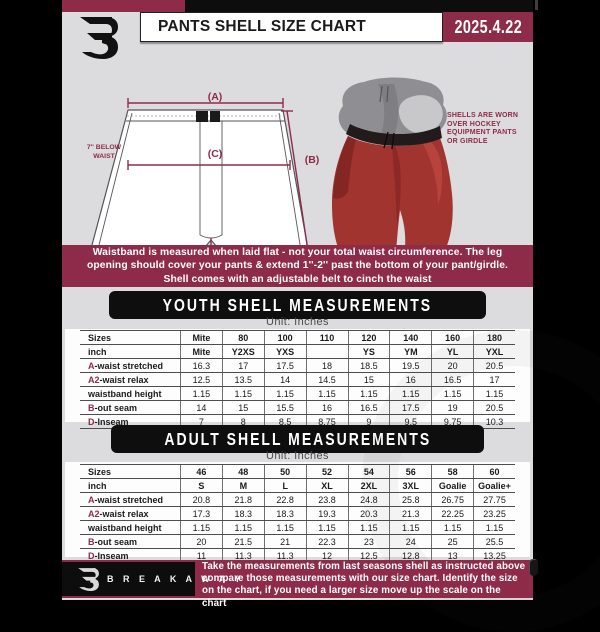 This screenshot has height=632, width=600. Describe the element at coordinates (326, 351) in the screenshot. I see `table-cell` at that location.